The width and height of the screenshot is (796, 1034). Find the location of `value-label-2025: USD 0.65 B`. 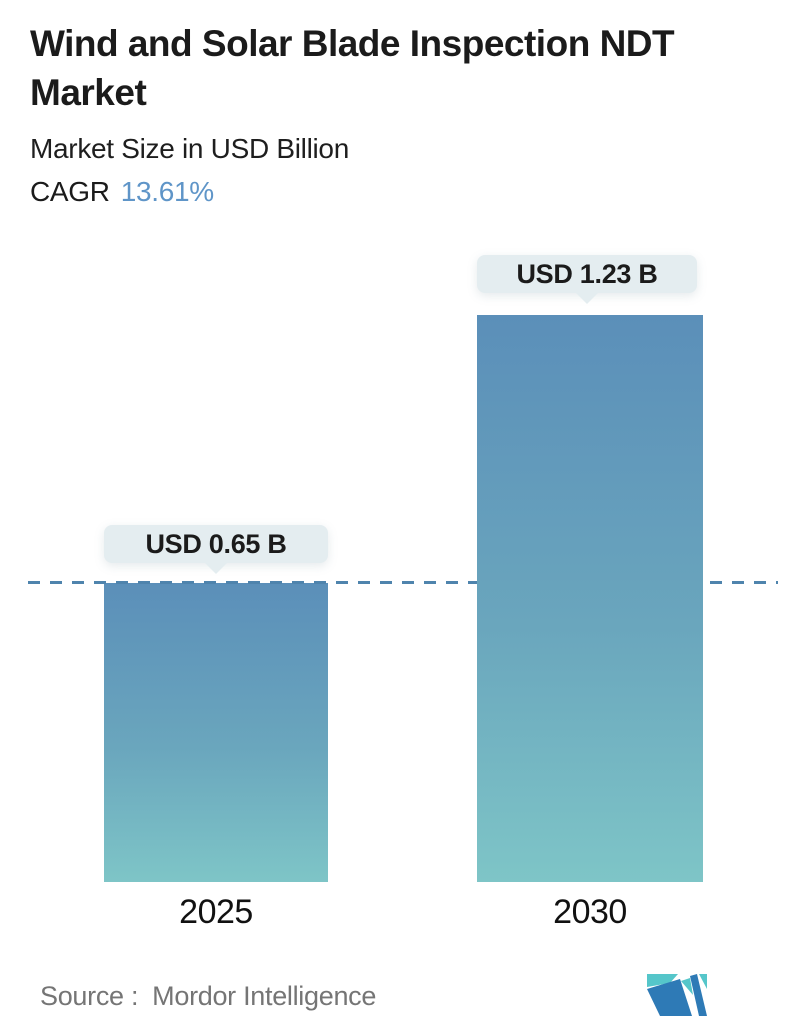

value-label-2025: USD 0.65 B is located at coordinates (216, 544).